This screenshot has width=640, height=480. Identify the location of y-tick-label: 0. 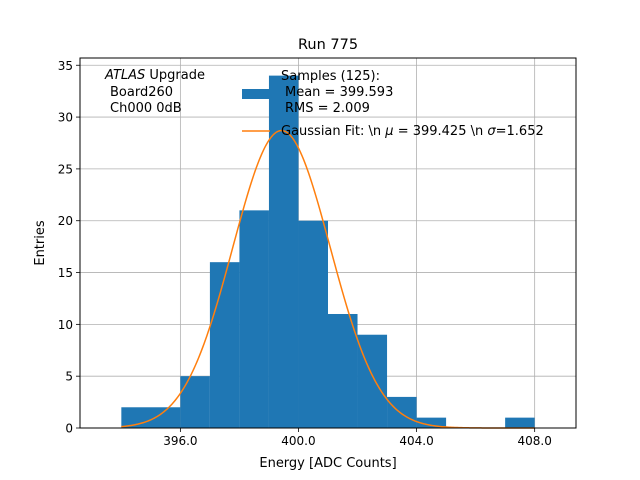
(69, 429).